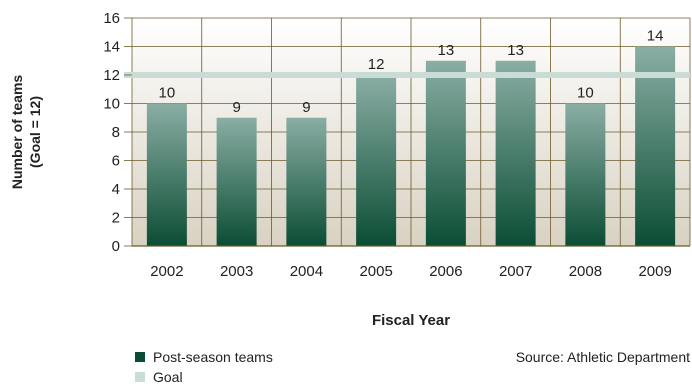  I want to click on legend-swatch-goal, so click(140, 377).